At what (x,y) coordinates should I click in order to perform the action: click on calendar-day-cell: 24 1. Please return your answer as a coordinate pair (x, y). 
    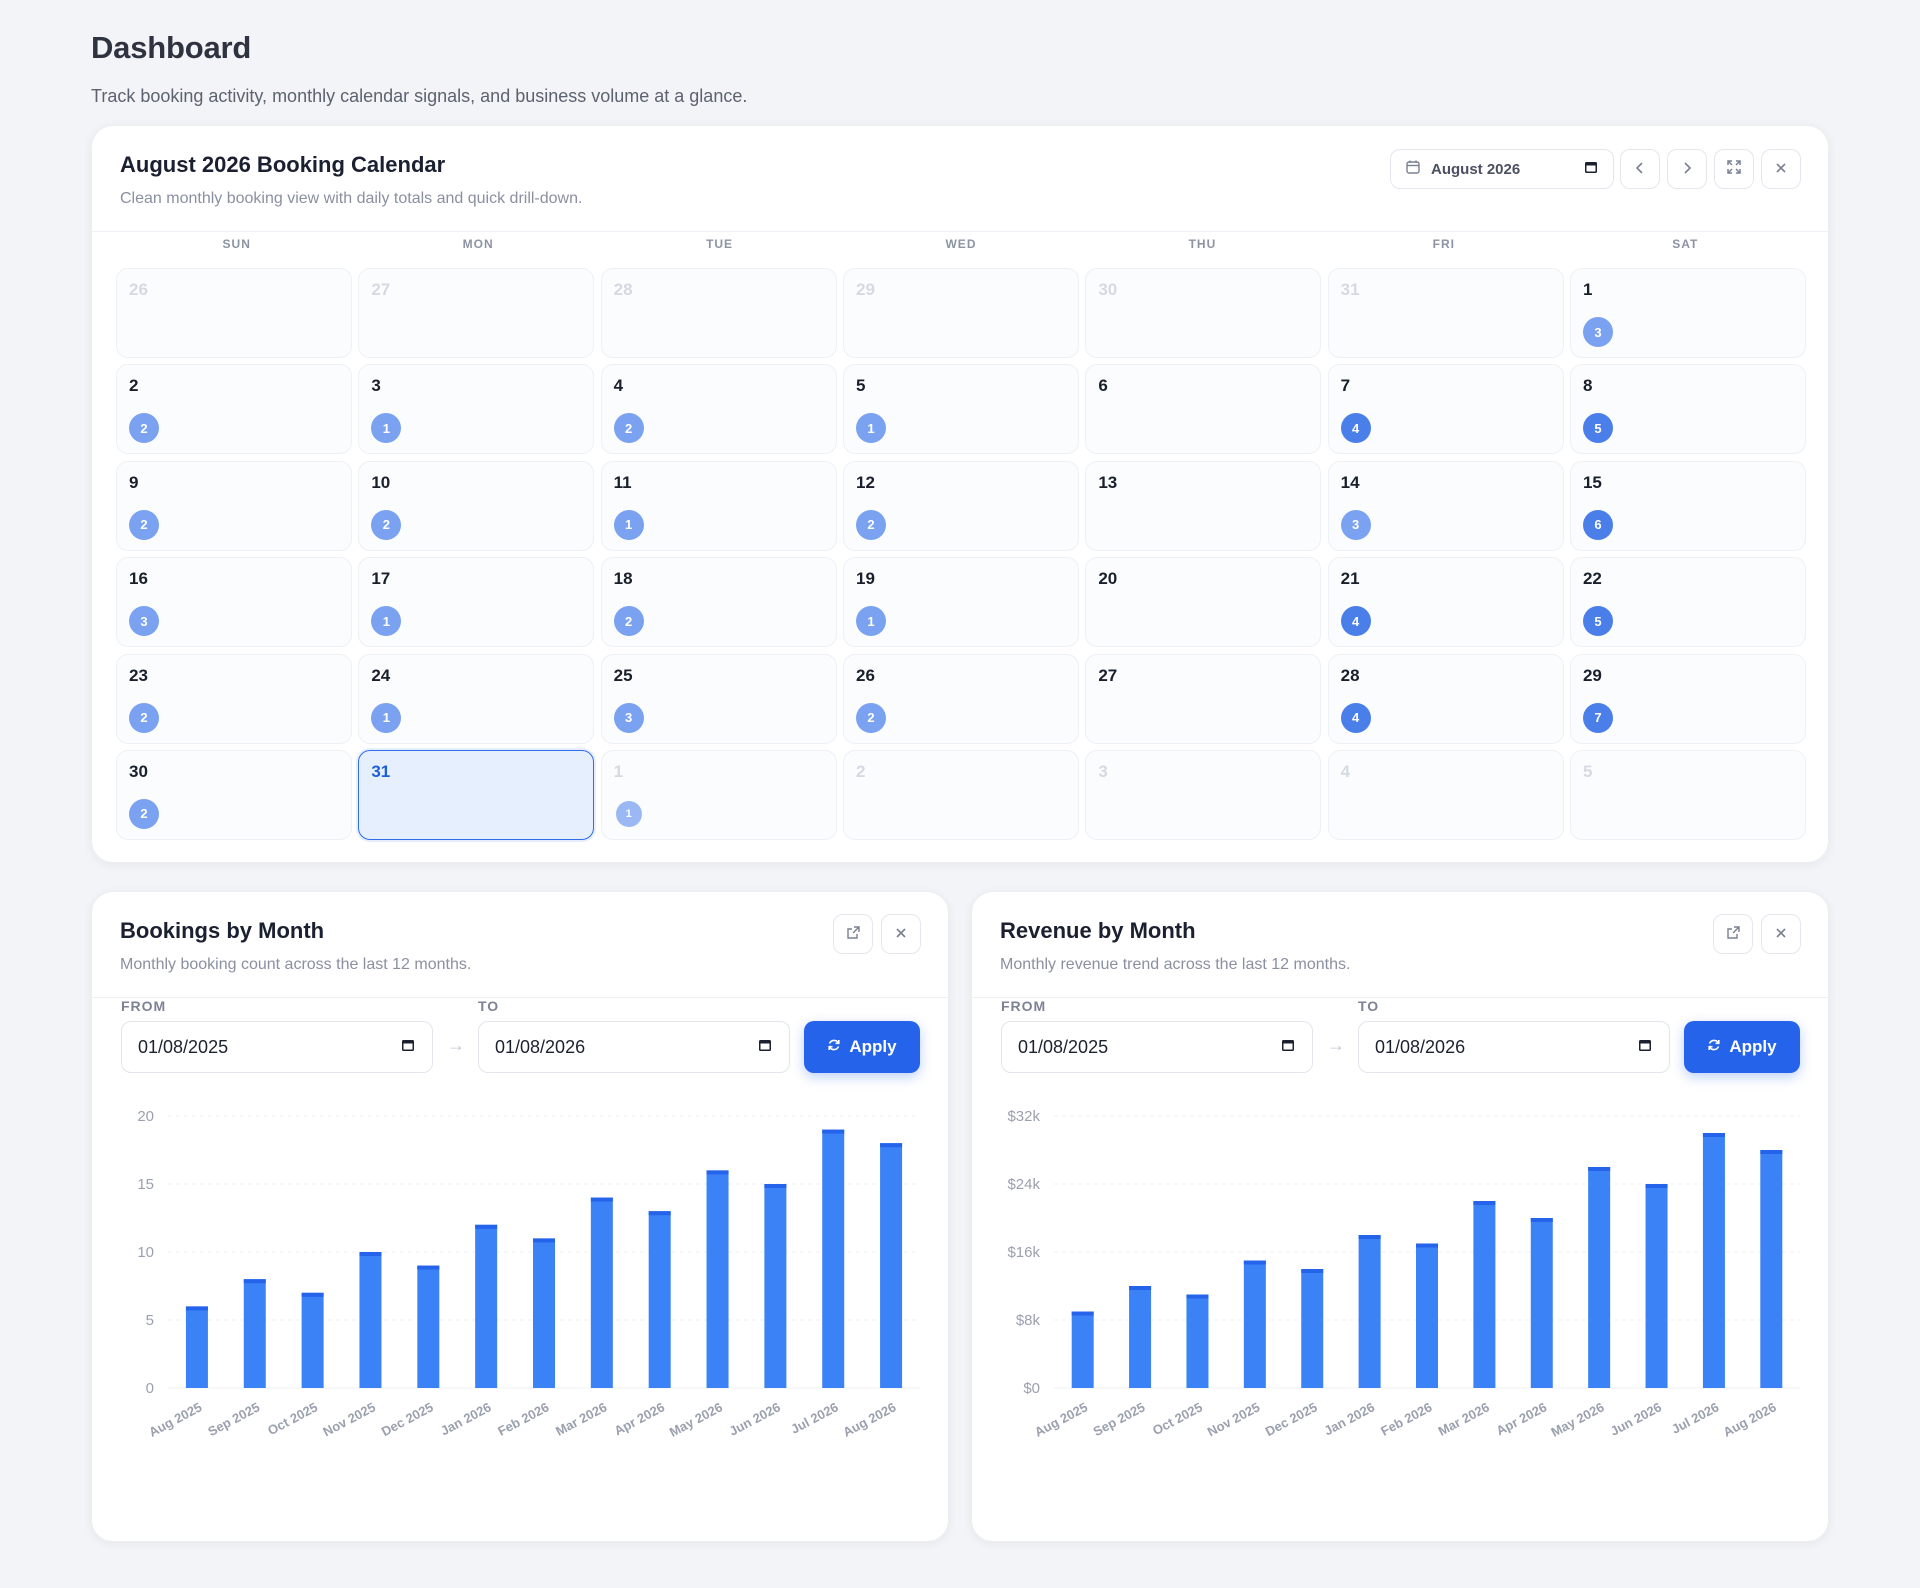
    Looking at the image, I should click on (476, 698).